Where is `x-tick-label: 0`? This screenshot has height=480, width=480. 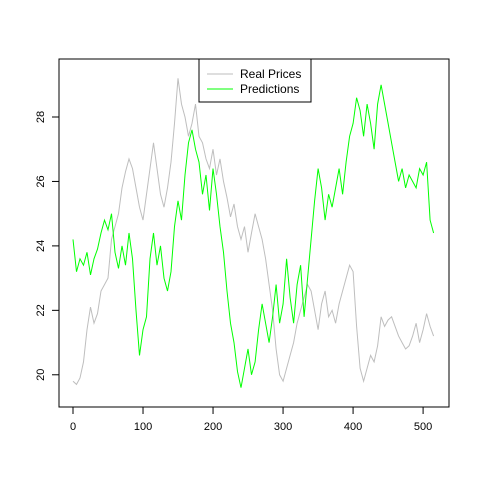
x-tick-label: 0 is located at coordinates (73, 427).